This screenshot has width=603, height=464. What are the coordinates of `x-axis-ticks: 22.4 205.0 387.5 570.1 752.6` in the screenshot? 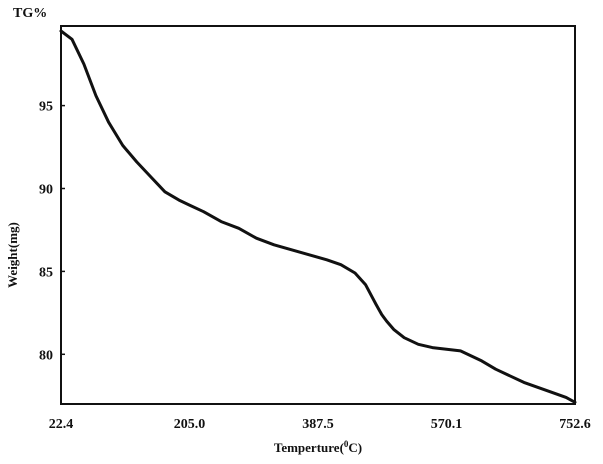 It's located at (320, 424).